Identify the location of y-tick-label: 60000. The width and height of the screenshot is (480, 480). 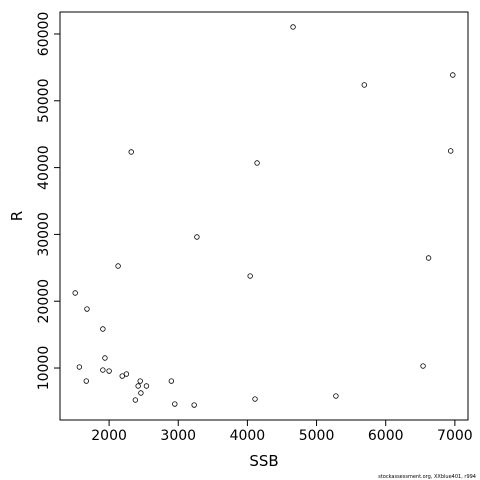
(44, 34).